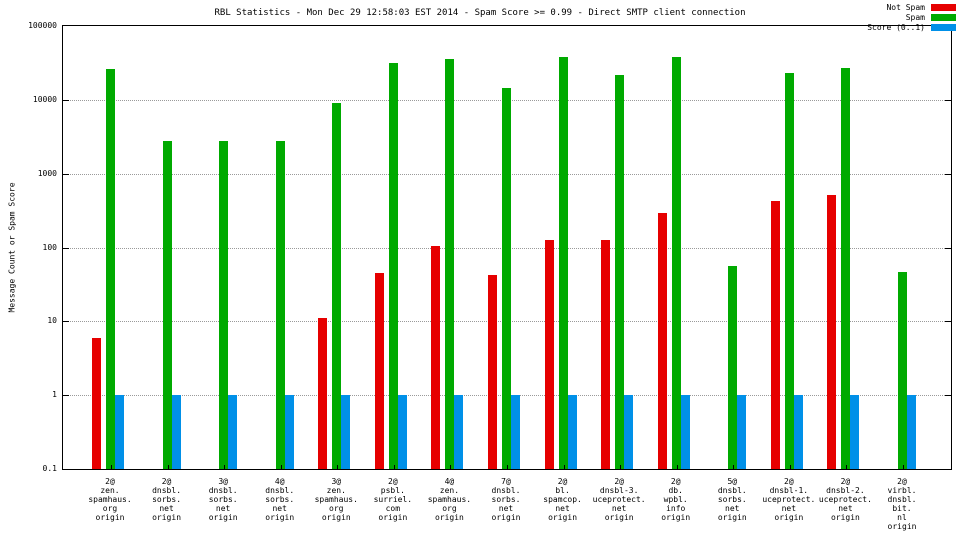  What do you see at coordinates (223, 499) in the screenshot?
I see `x-tick-label: 3@ dnsbl. sorbs. net origin` at bounding box center [223, 499].